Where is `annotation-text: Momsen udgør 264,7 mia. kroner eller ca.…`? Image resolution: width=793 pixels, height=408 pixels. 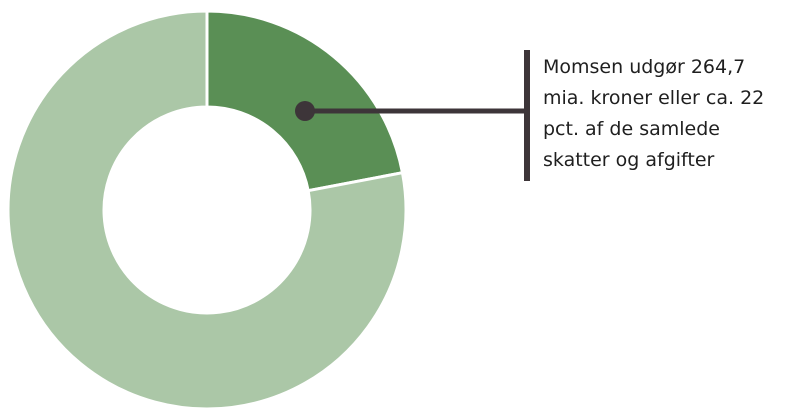 annotation-text: Momsen udgør 264,7 mia. kroner eller ca.… is located at coordinates (663, 114).